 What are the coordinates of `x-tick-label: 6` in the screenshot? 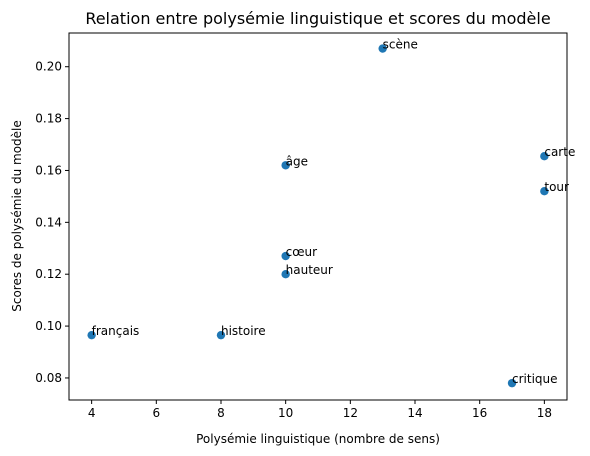 It's located at (156, 413).